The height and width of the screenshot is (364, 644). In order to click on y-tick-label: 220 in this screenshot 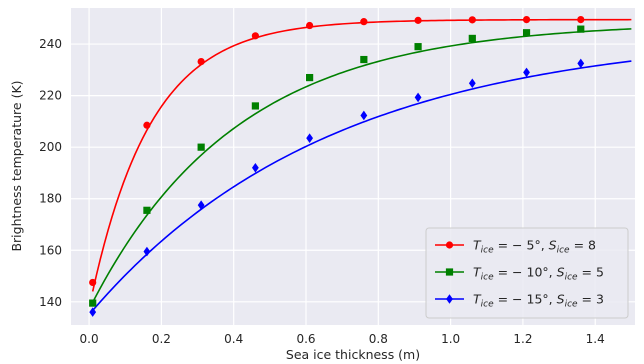, I will do `click(50, 96)`.